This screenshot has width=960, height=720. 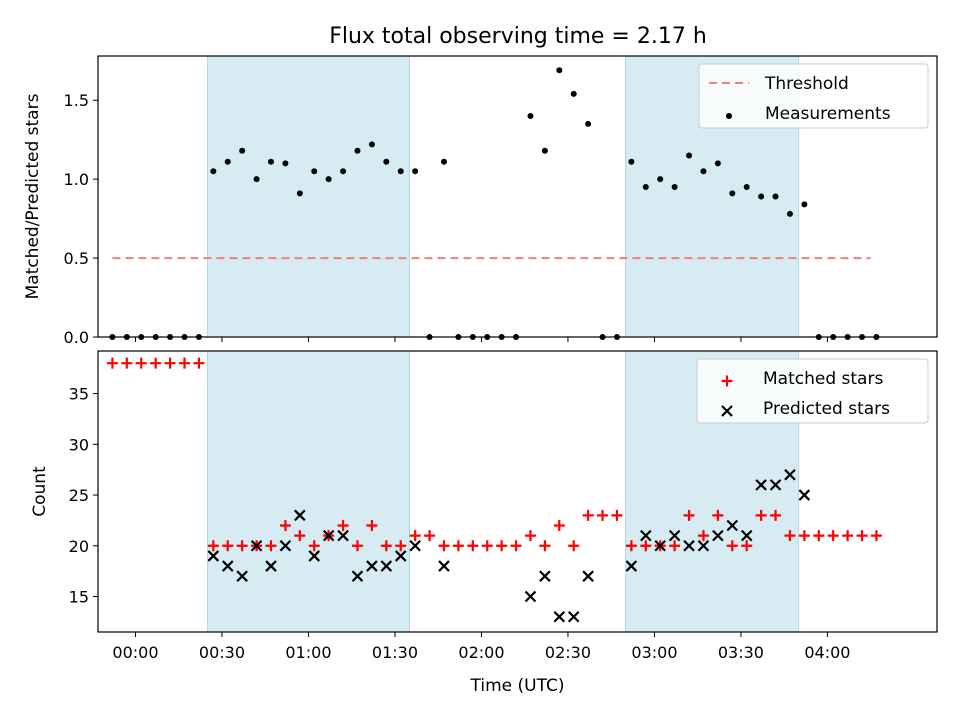 What do you see at coordinates (828, 114) in the screenshot?
I see `legend-label: Measurements` at bounding box center [828, 114].